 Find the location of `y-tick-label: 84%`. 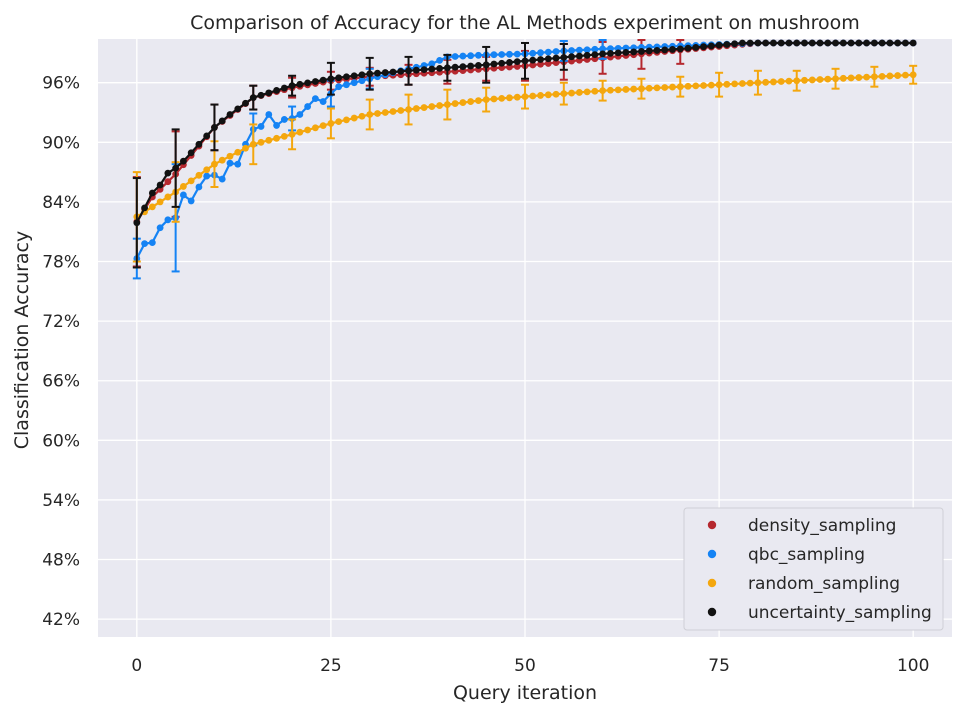

y-tick-label: 84% is located at coordinates (61, 203).